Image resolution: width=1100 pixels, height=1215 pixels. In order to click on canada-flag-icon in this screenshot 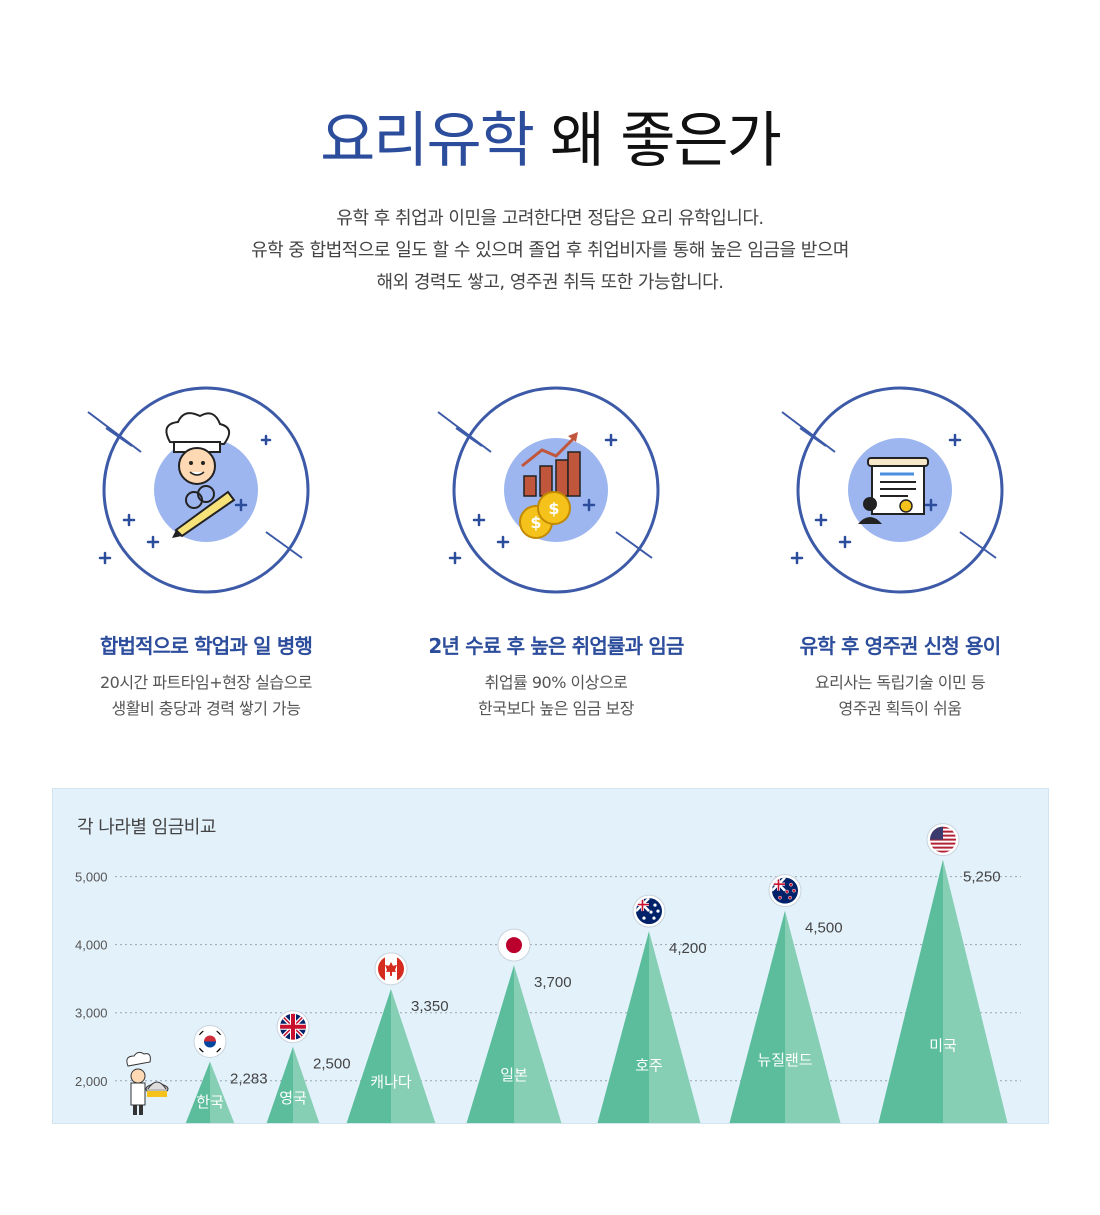, I will do `click(391, 969)`.